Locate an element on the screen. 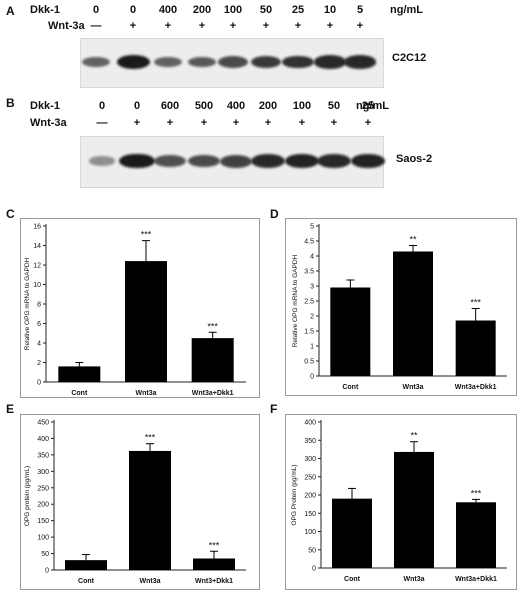 This screenshot has height=594, width=520. y-tick-label: 8 is located at coordinates (39, 305).